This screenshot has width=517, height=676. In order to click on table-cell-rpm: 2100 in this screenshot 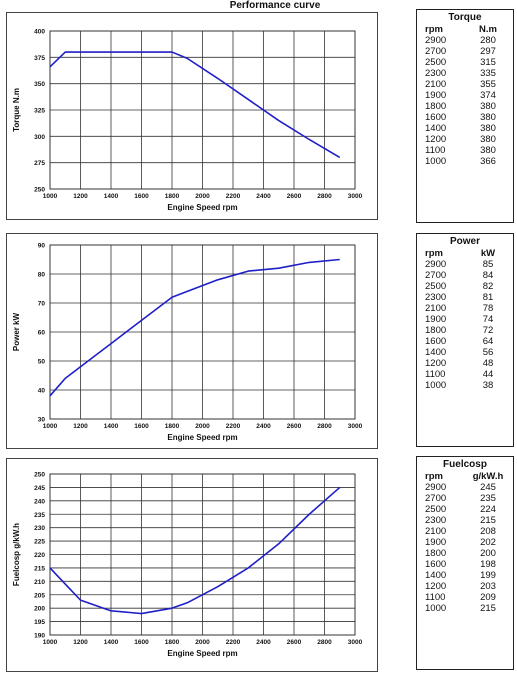, I will do `click(436, 84)`.